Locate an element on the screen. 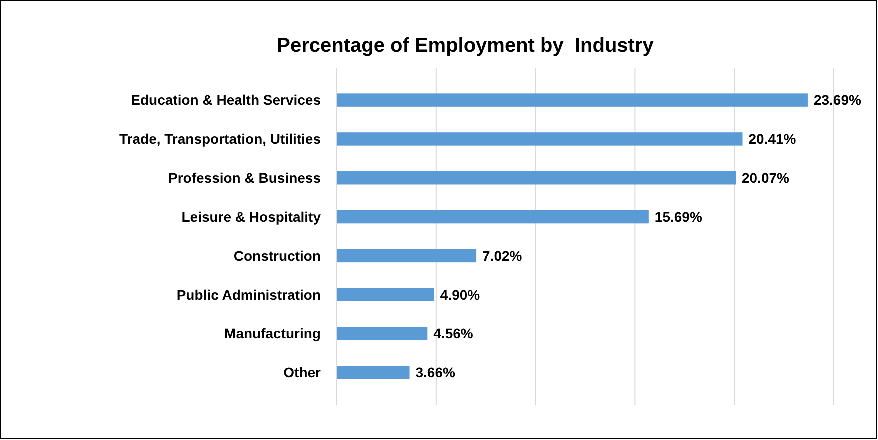 The image size is (878, 440). y-tick-label: Other is located at coordinates (303, 372).